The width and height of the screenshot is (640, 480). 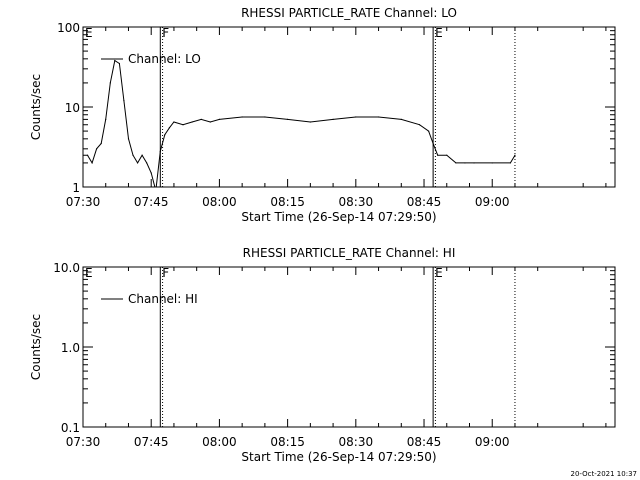 What do you see at coordinates (83, 442) in the screenshot?
I see `x-tick-label-hi: 07:30` at bounding box center [83, 442].